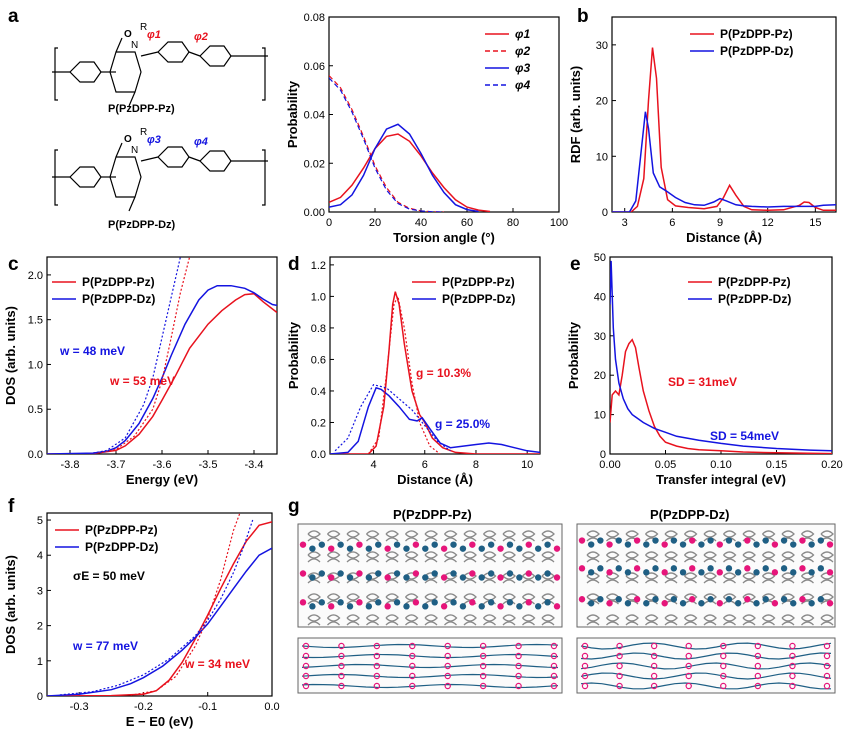  I want to click on annotation: w = 48 meV, so click(92, 351).